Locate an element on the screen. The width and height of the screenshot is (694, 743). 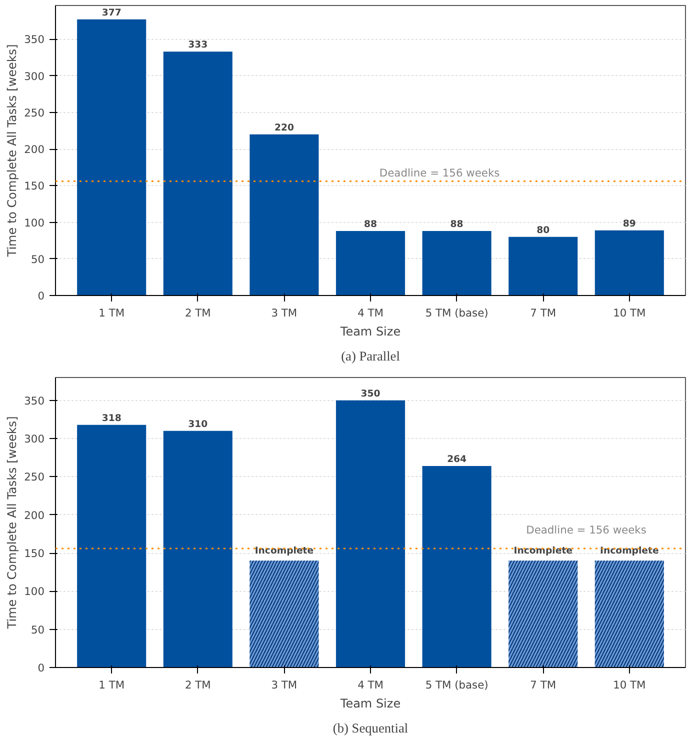
data-label: 350 is located at coordinates (370, 394).